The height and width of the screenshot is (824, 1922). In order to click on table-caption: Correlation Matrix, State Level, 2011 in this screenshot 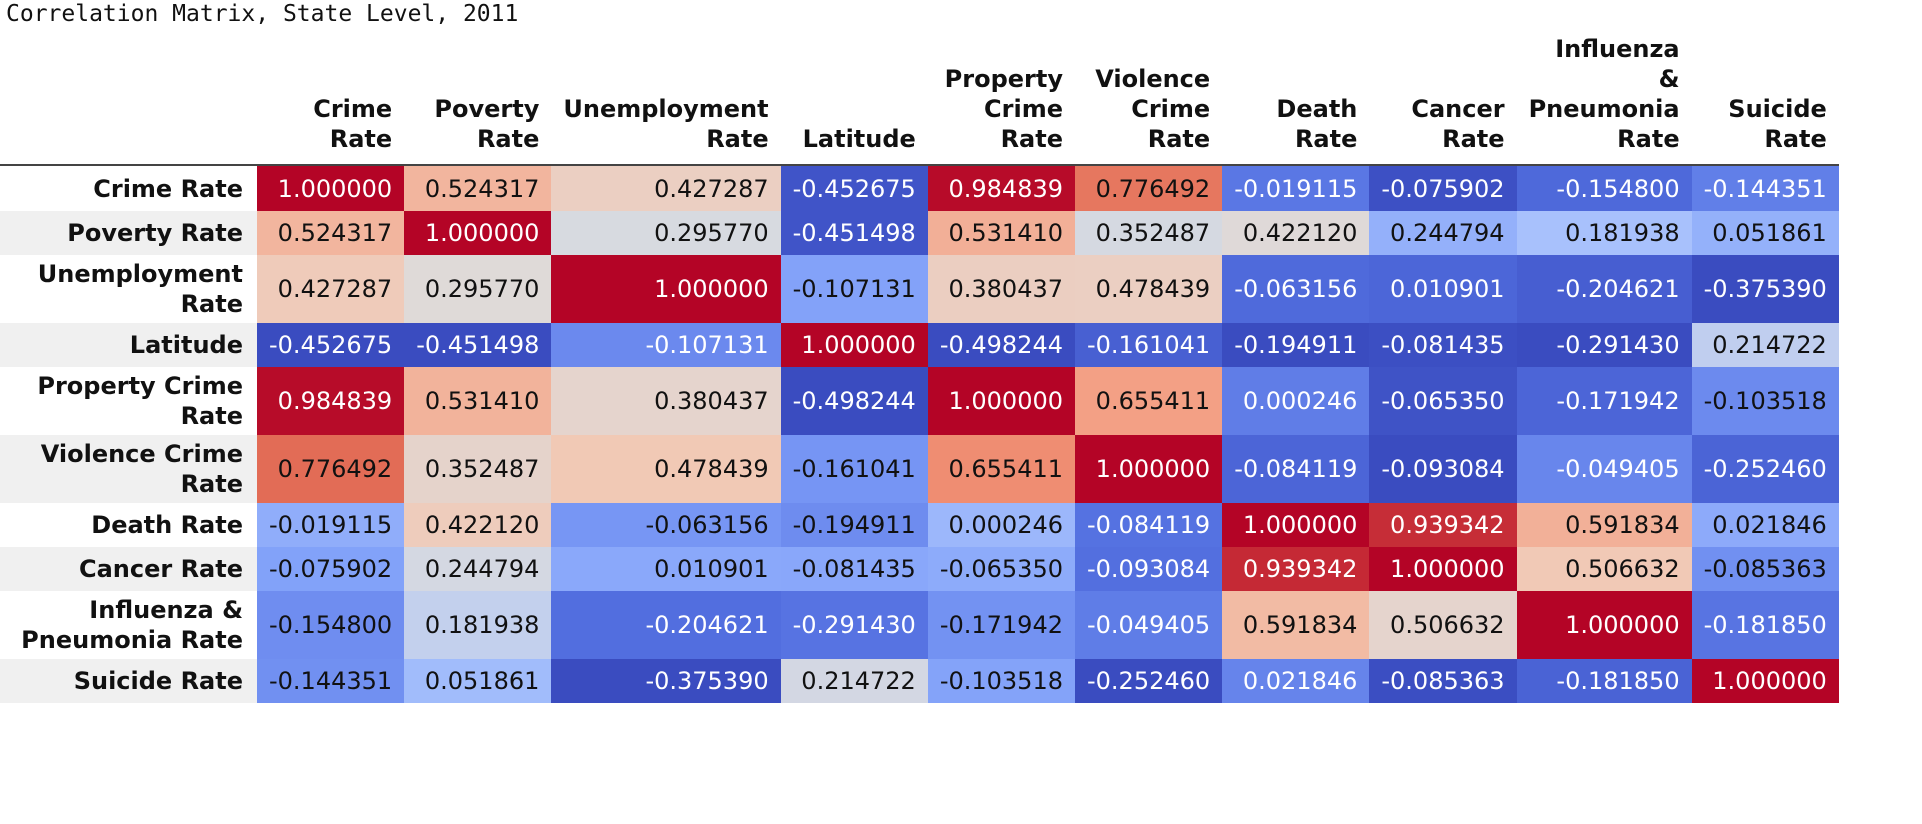, I will do `click(262, 14)`.